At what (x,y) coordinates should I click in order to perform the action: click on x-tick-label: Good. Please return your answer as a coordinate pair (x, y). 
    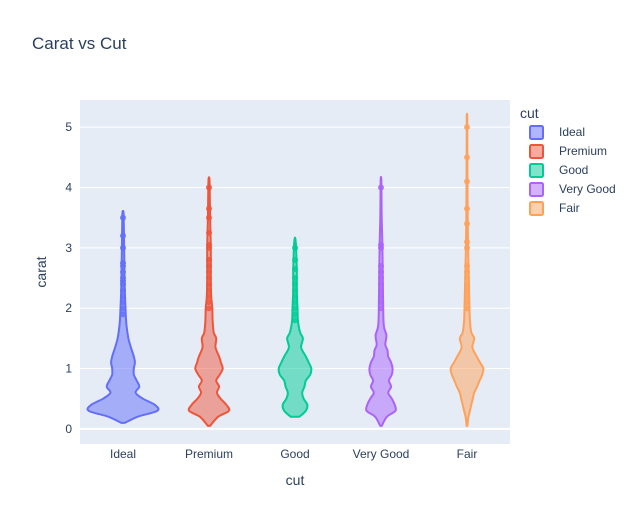
    Looking at the image, I should click on (294, 454).